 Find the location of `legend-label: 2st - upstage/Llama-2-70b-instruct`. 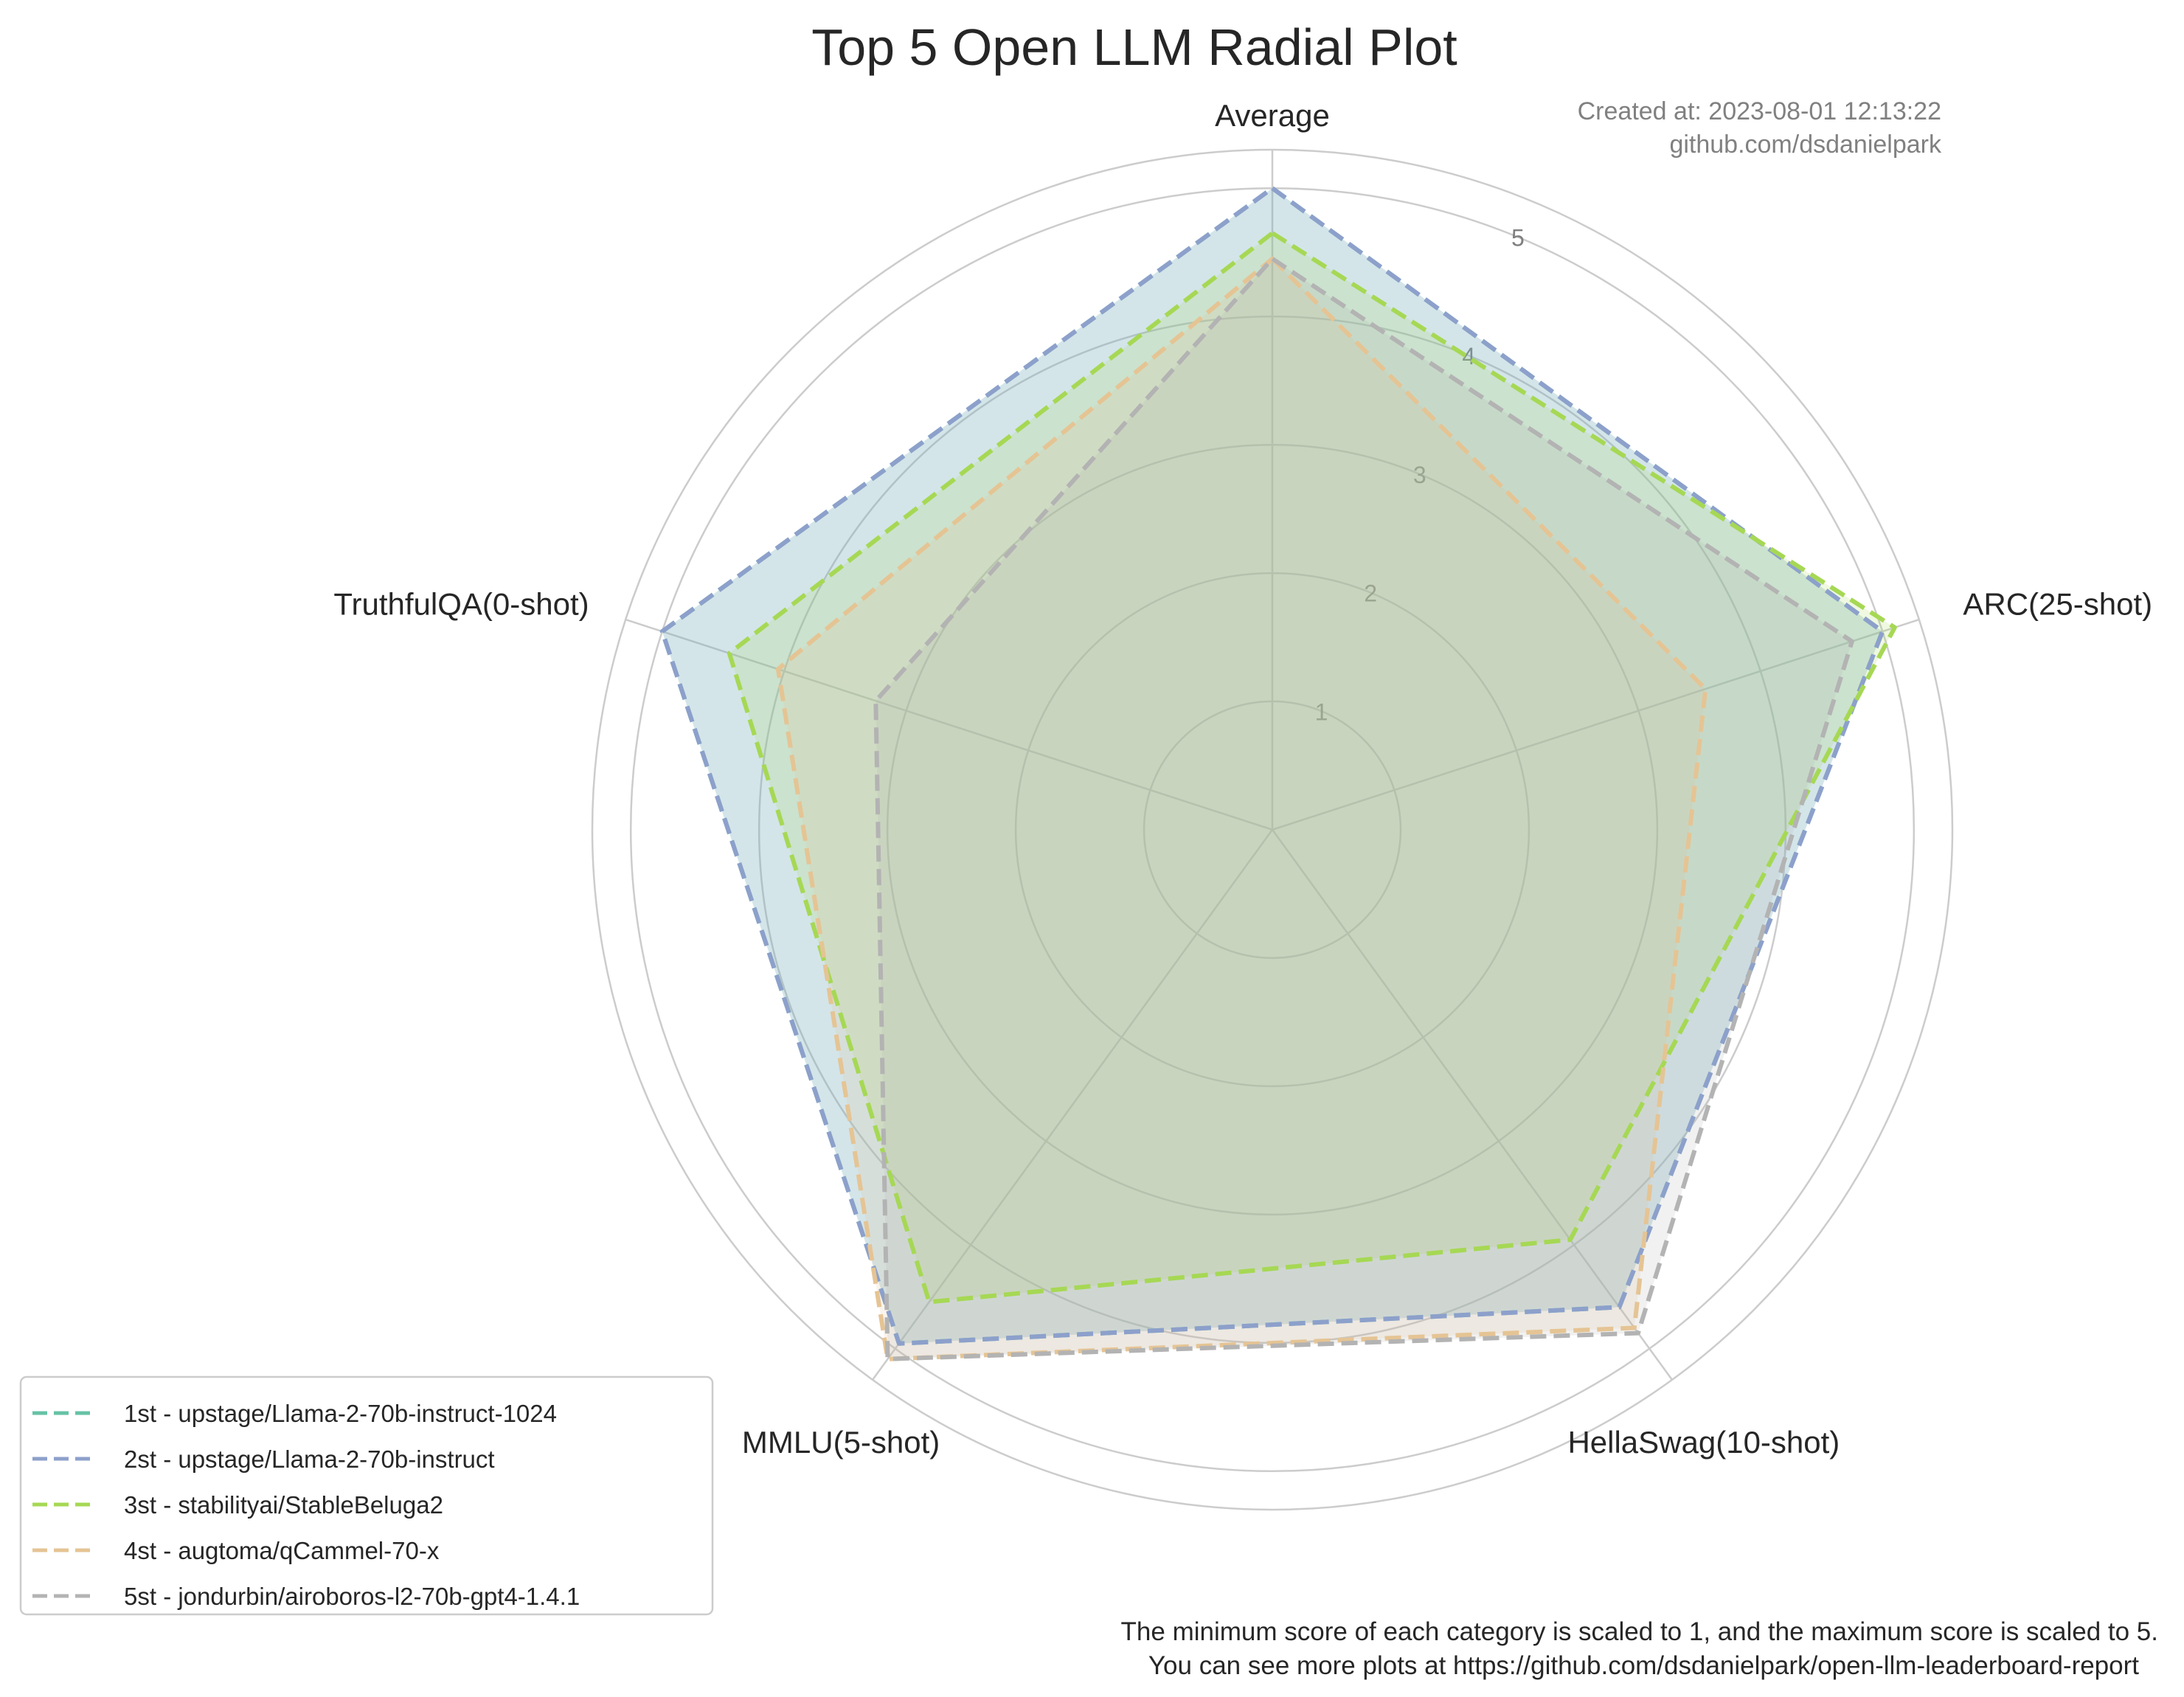

legend-label: 2st - upstage/Llama-2-70b-instruct is located at coordinates (309, 1459).